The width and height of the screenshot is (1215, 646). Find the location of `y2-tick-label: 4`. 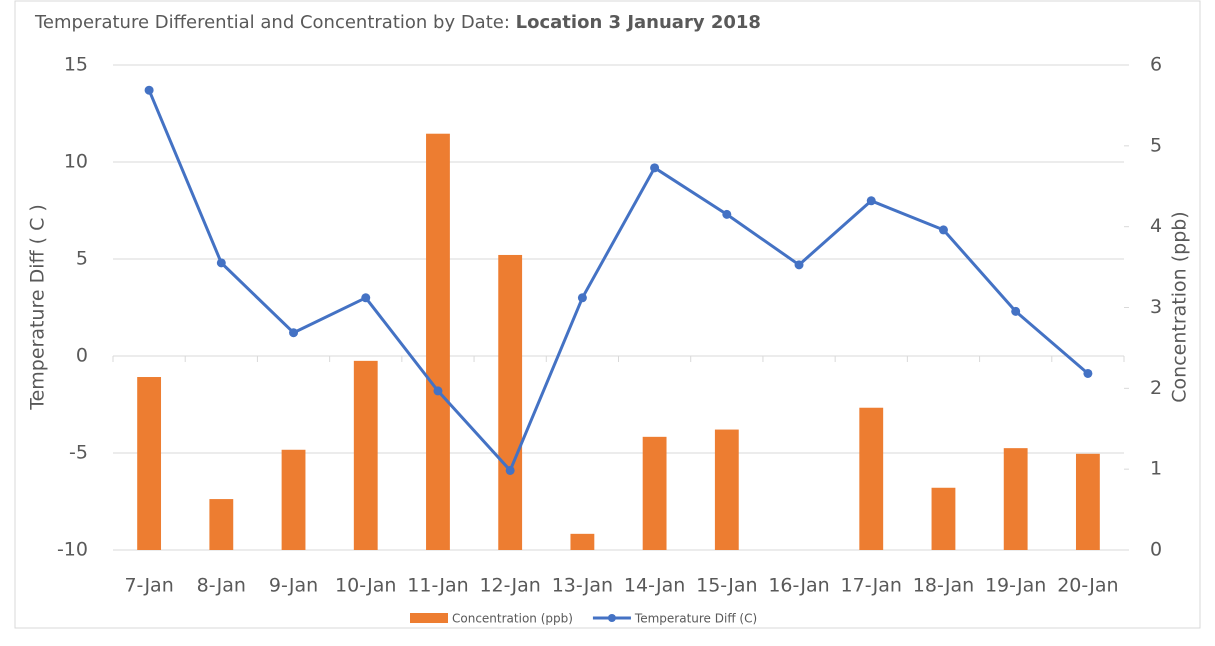

y2-tick-label: 4 is located at coordinates (1156, 226).